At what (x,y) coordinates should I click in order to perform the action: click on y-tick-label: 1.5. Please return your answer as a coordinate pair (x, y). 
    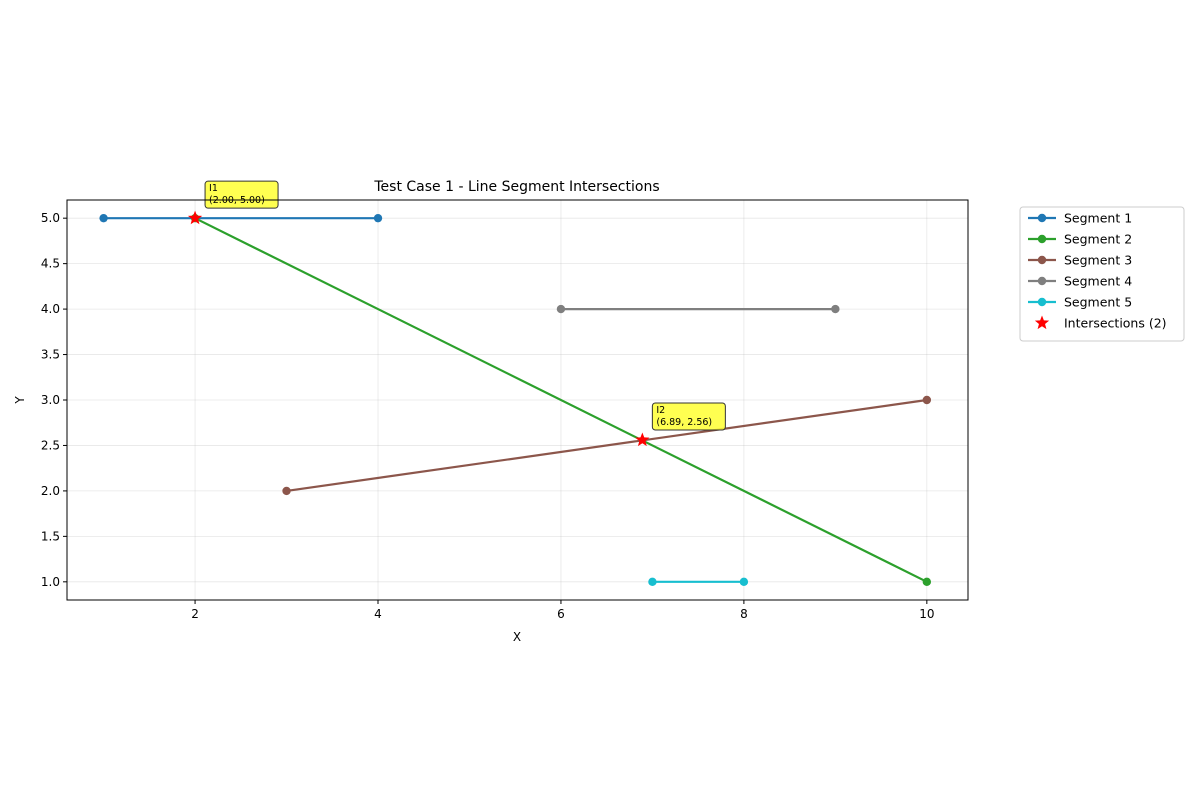
    Looking at the image, I should click on (50, 536).